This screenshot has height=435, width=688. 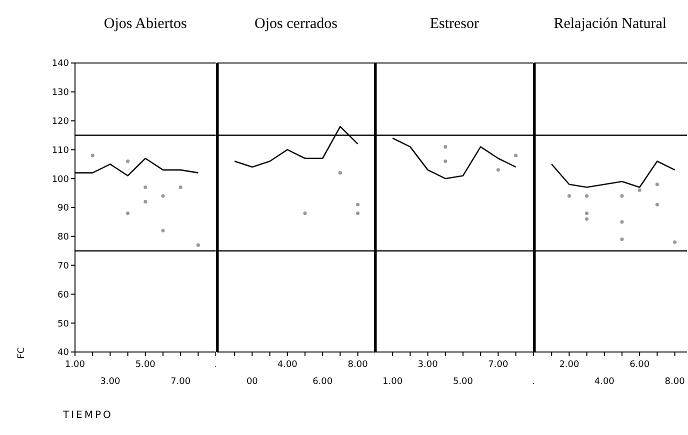 I want to click on y-tick-label: 110, so click(x=61, y=151).